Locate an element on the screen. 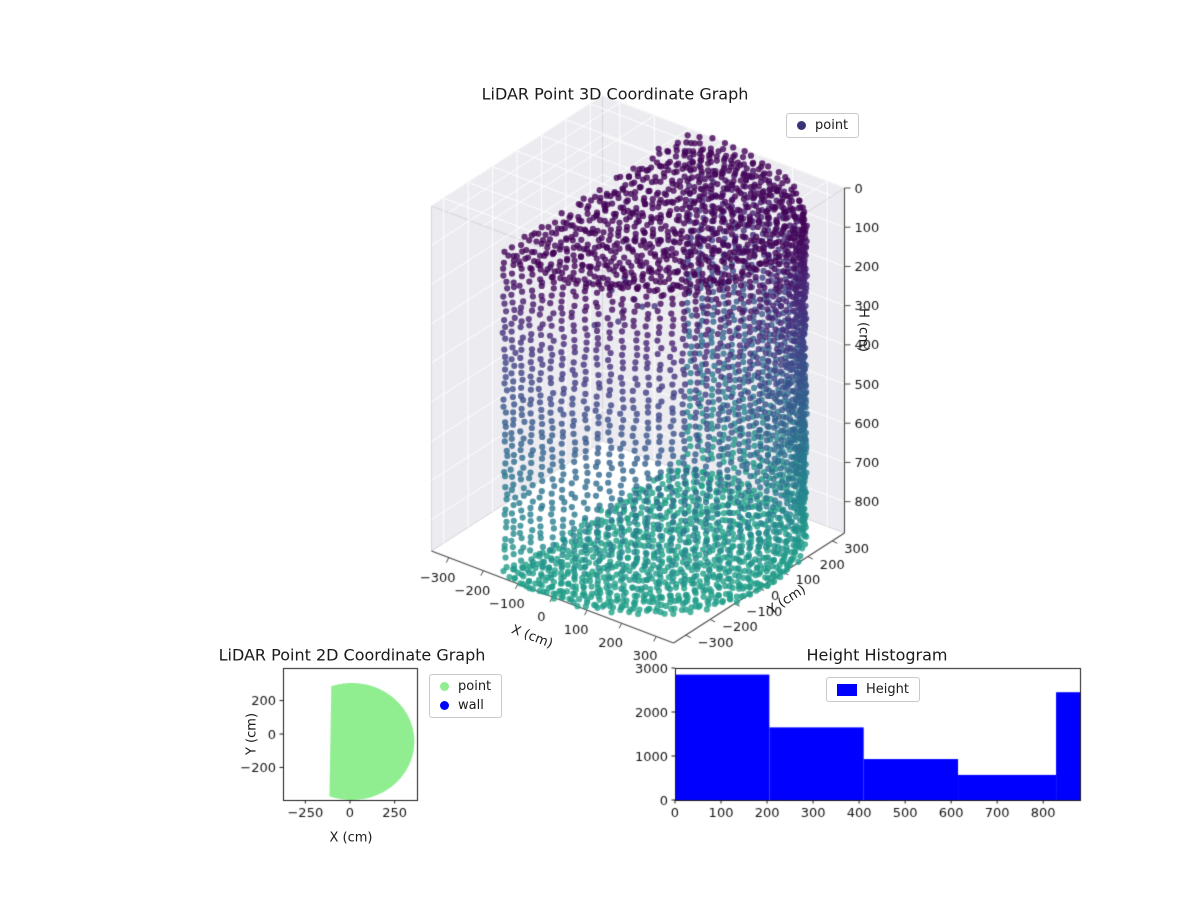 This screenshot has width=1200, height=900. histogram-legend-entry-height: Height is located at coordinates (873, 689).